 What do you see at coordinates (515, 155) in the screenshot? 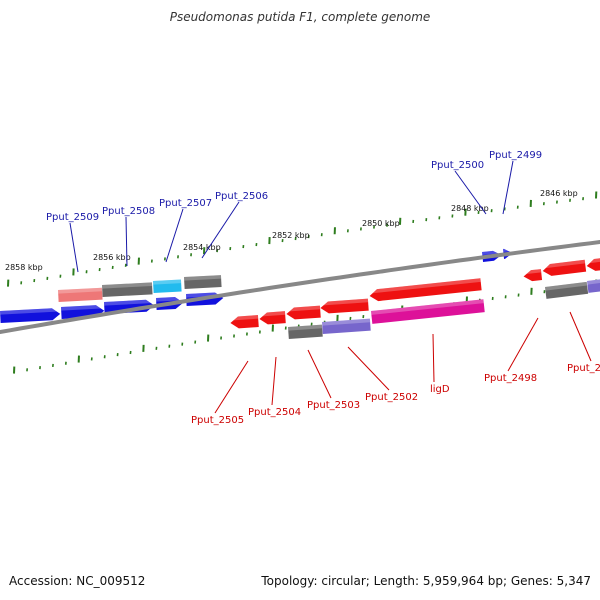
I see `gene-label: Pput_2499` at bounding box center [515, 155].